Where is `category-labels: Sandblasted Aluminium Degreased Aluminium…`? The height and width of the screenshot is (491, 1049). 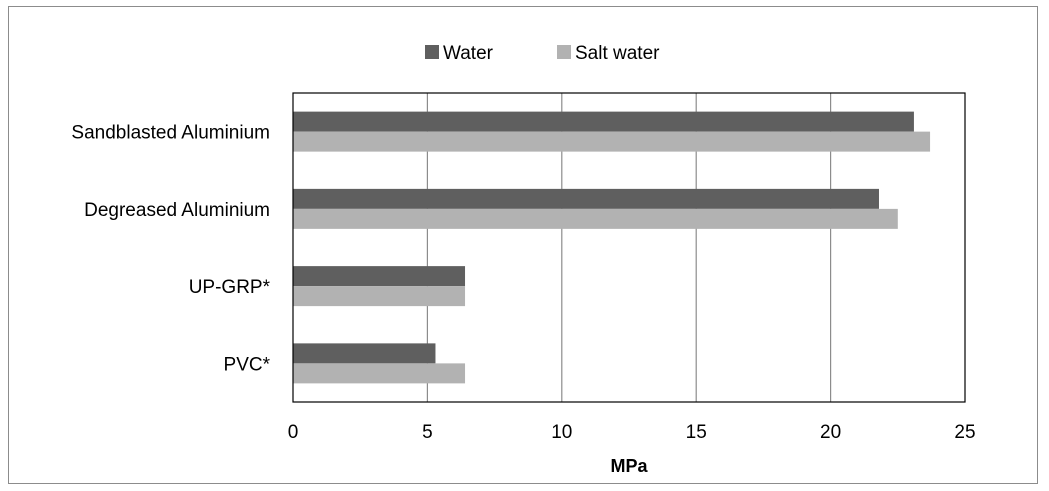
category-labels: Sandblasted Aluminium Degreased Aluminium… is located at coordinates (170, 249).